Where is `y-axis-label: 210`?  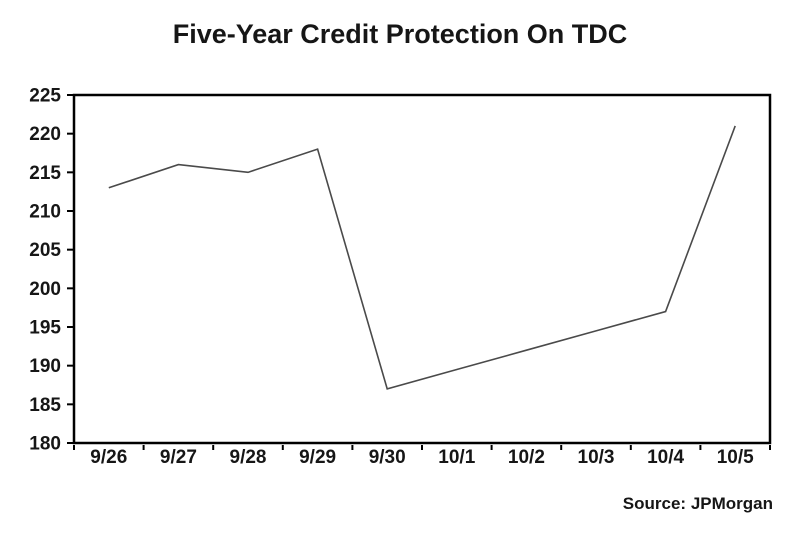 y-axis-label: 210 is located at coordinates (45, 212).